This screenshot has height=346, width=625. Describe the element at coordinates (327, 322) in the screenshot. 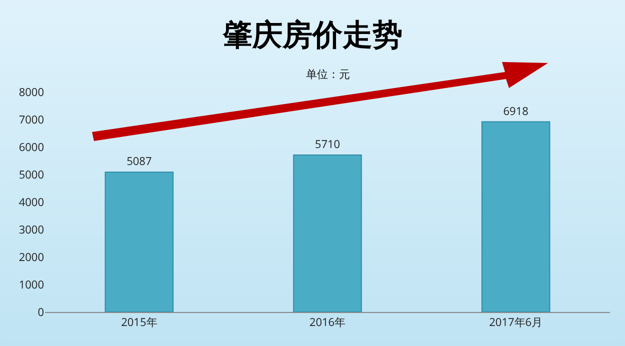

I see `x-tick-label: 2016年` at that location.